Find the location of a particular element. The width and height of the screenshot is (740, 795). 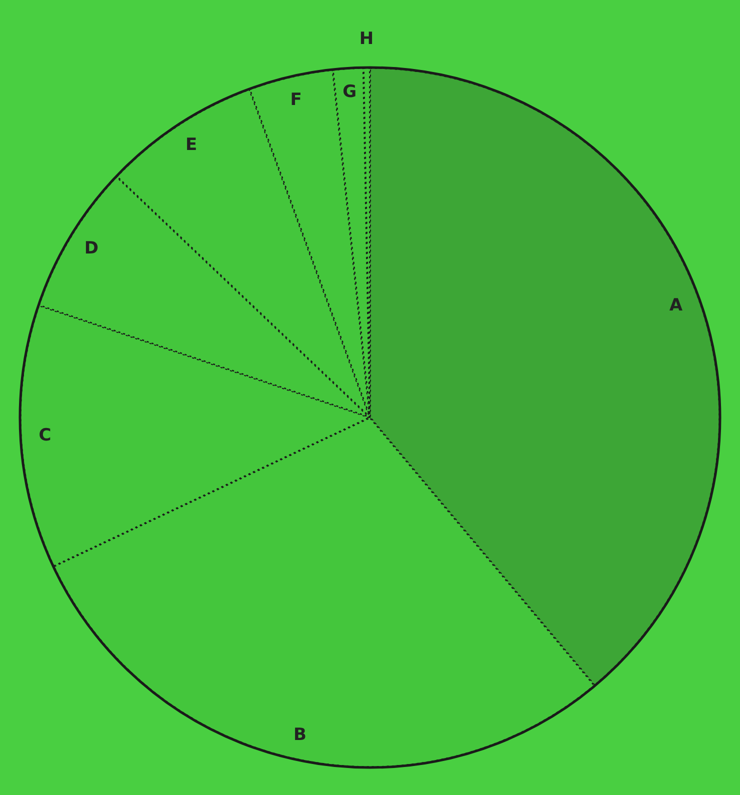

slice-label: F is located at coordinates (296, 100).